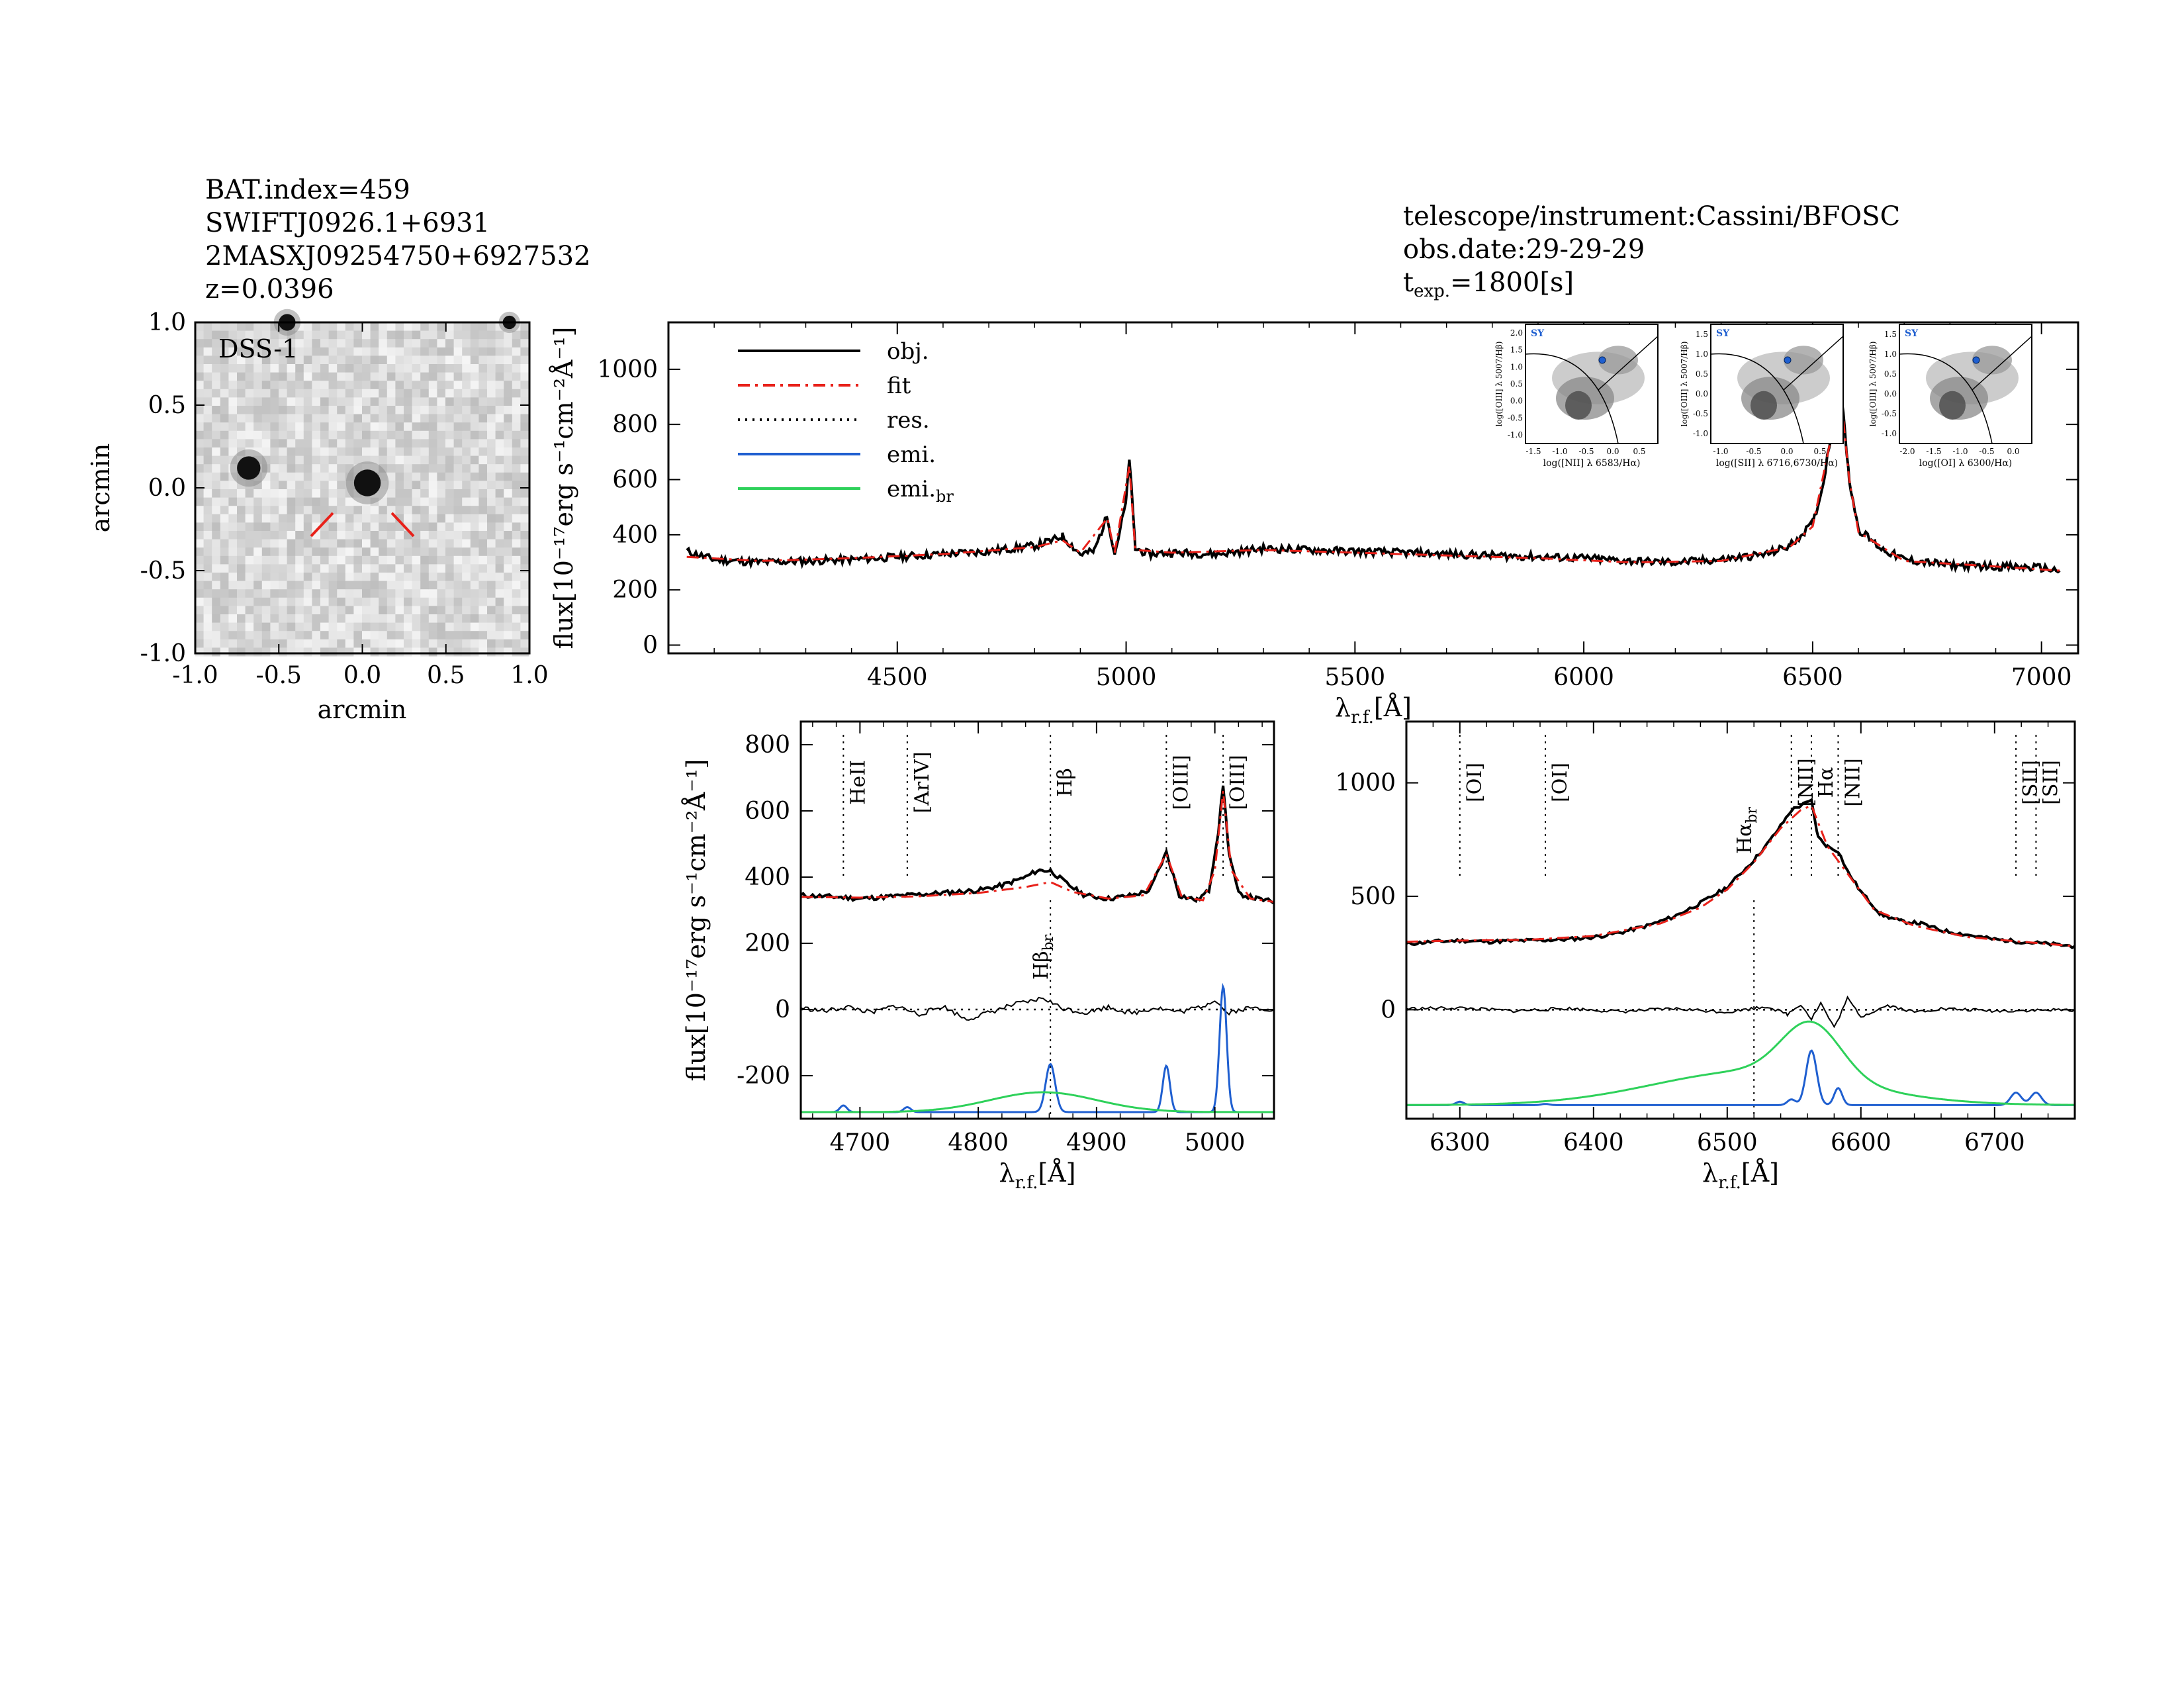 The height and width of the screenshot is (1688, 2184). What do you see at coordinates (1516, 435) in the screenshot?
I see `bpt-nii-ytick-label: -1.0` at bounding box center [1516, 435].